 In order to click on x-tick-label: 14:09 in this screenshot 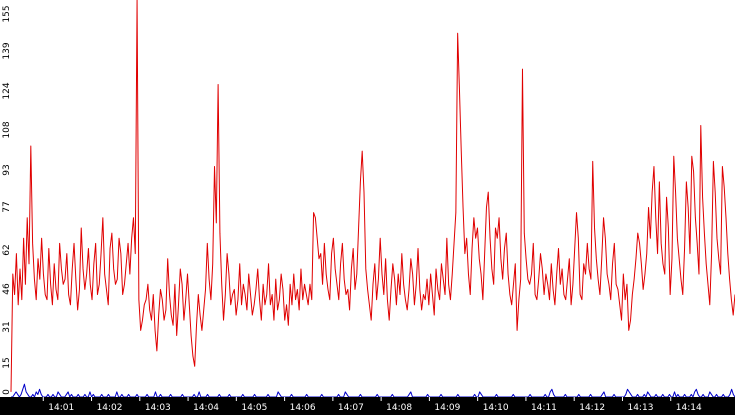, I will do `click(447, 408)`.